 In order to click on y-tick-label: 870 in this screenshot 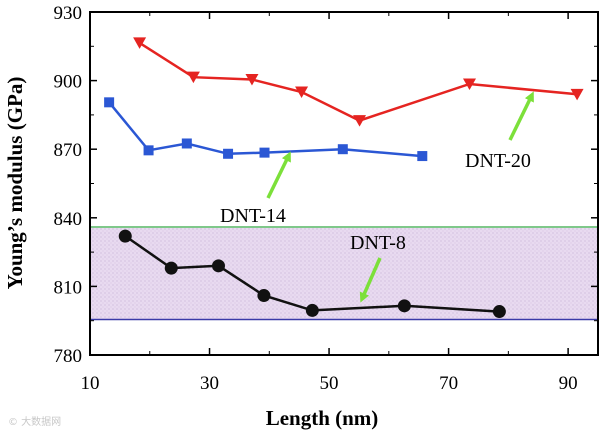, I will do `click(68, 150)`.